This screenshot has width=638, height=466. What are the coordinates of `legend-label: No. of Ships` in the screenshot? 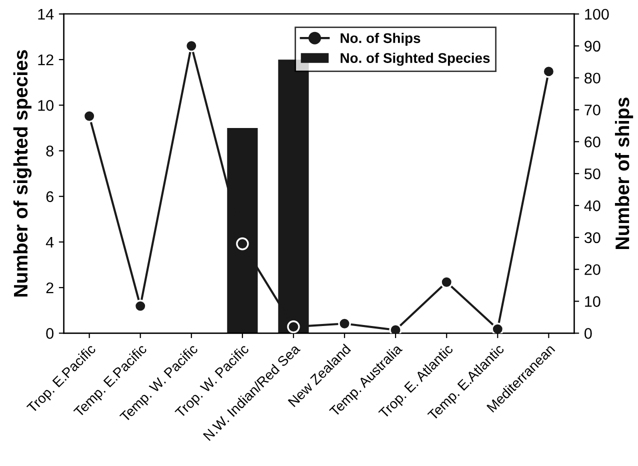 It's located at (380, 39).